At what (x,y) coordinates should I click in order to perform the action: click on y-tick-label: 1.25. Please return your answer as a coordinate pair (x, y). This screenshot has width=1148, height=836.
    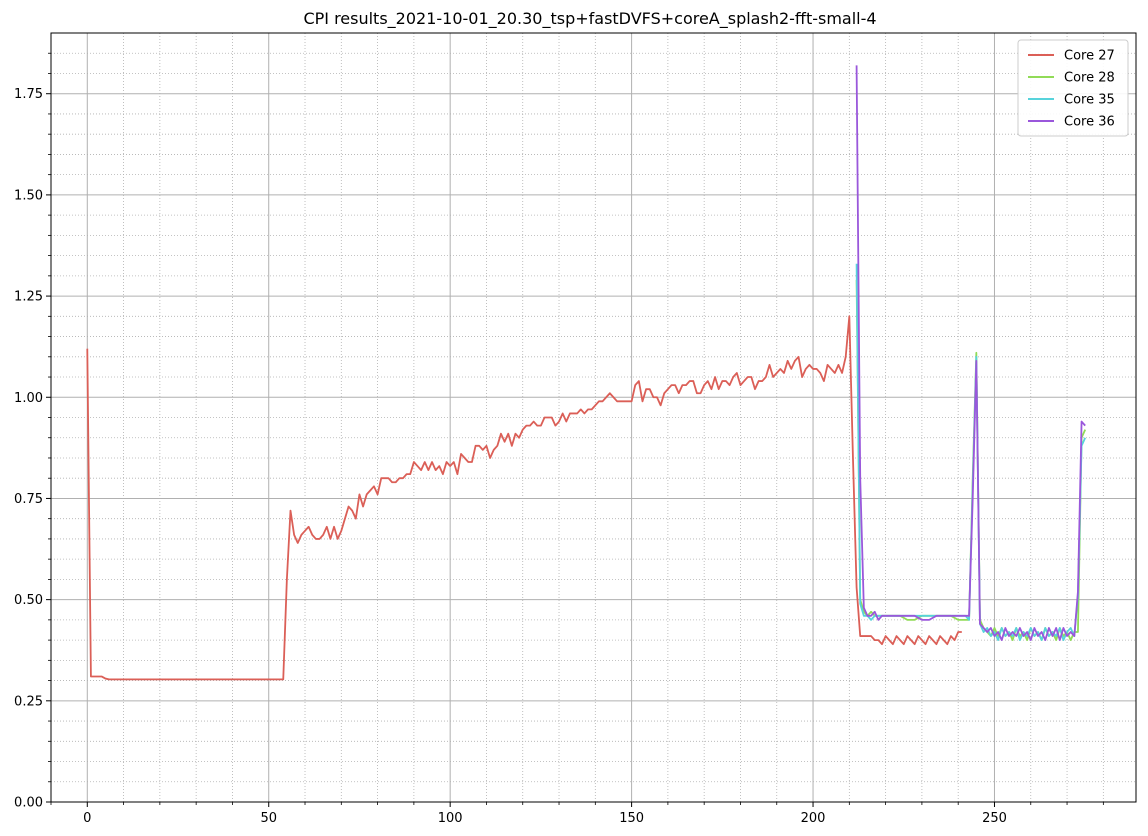
    Looking at the image, I should click on (28, 297).